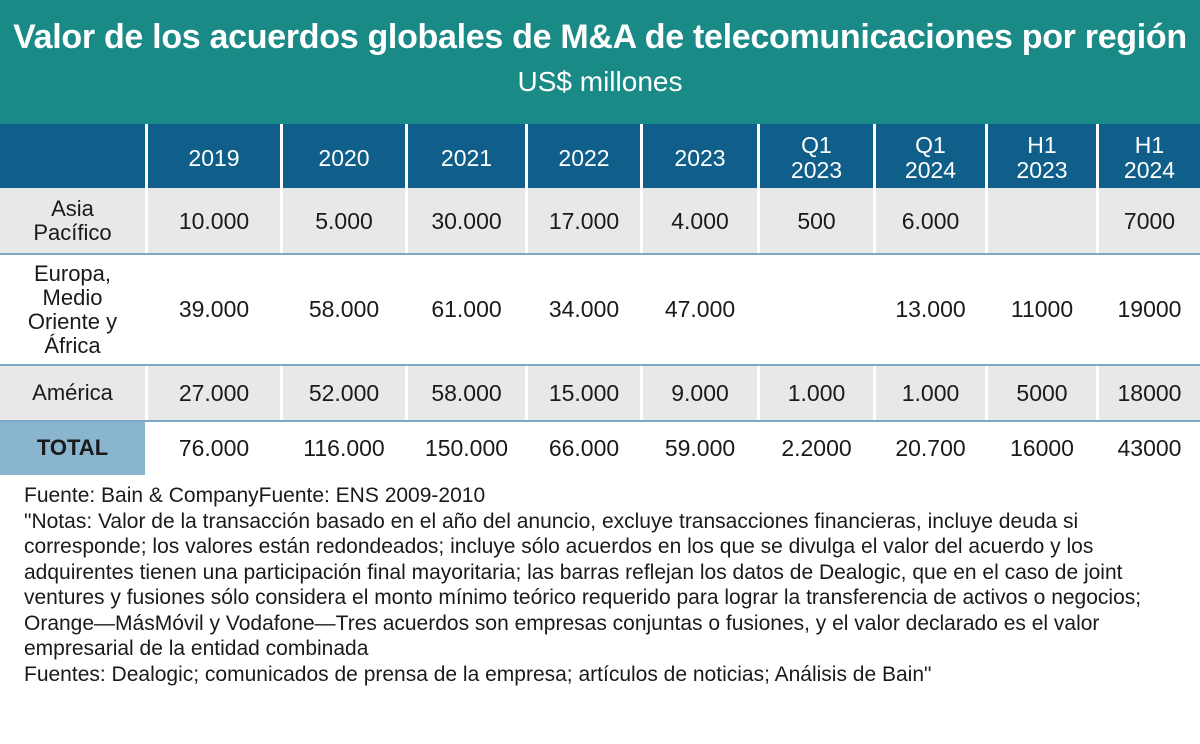 This screenshot has width=1200, height=744. I want to click on column-header-text: Q1 2024, so click(930, 158).